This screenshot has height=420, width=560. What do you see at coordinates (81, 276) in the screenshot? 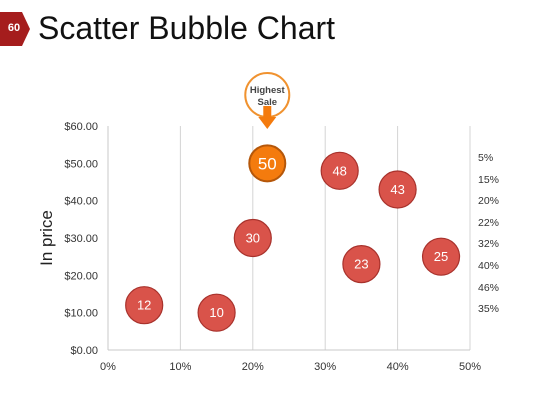
I see `y-tick-label: $20.00` at bounding box center [81, 276].